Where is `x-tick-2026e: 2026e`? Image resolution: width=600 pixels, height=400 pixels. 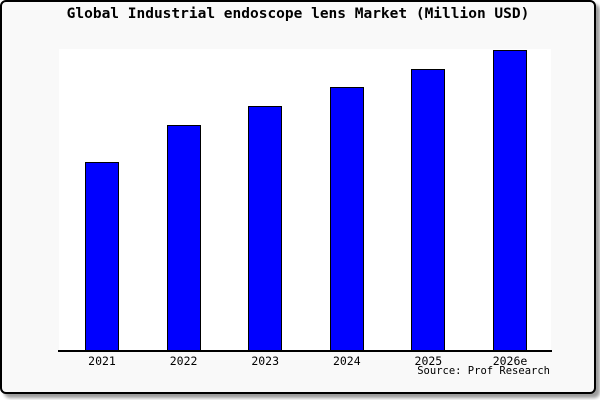 x-tick-2026e: 2026e is located at coordinates (510, 361).